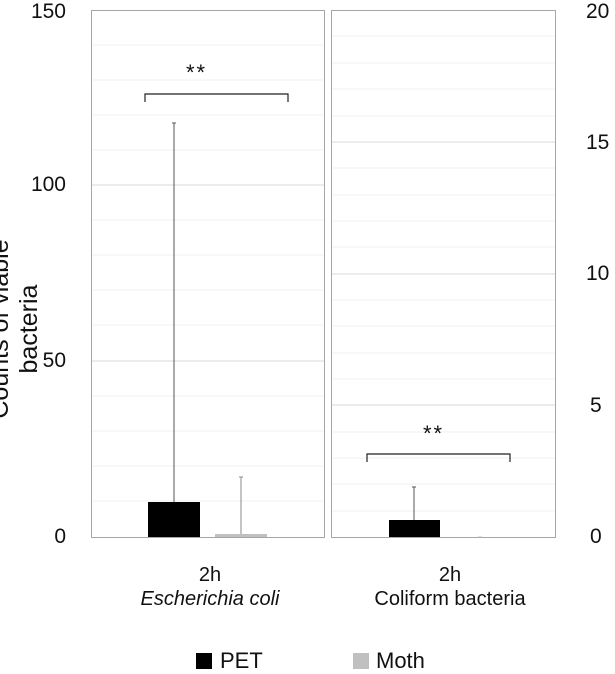  I want to click on left-x-label-time: 2h, so click(210, 575).